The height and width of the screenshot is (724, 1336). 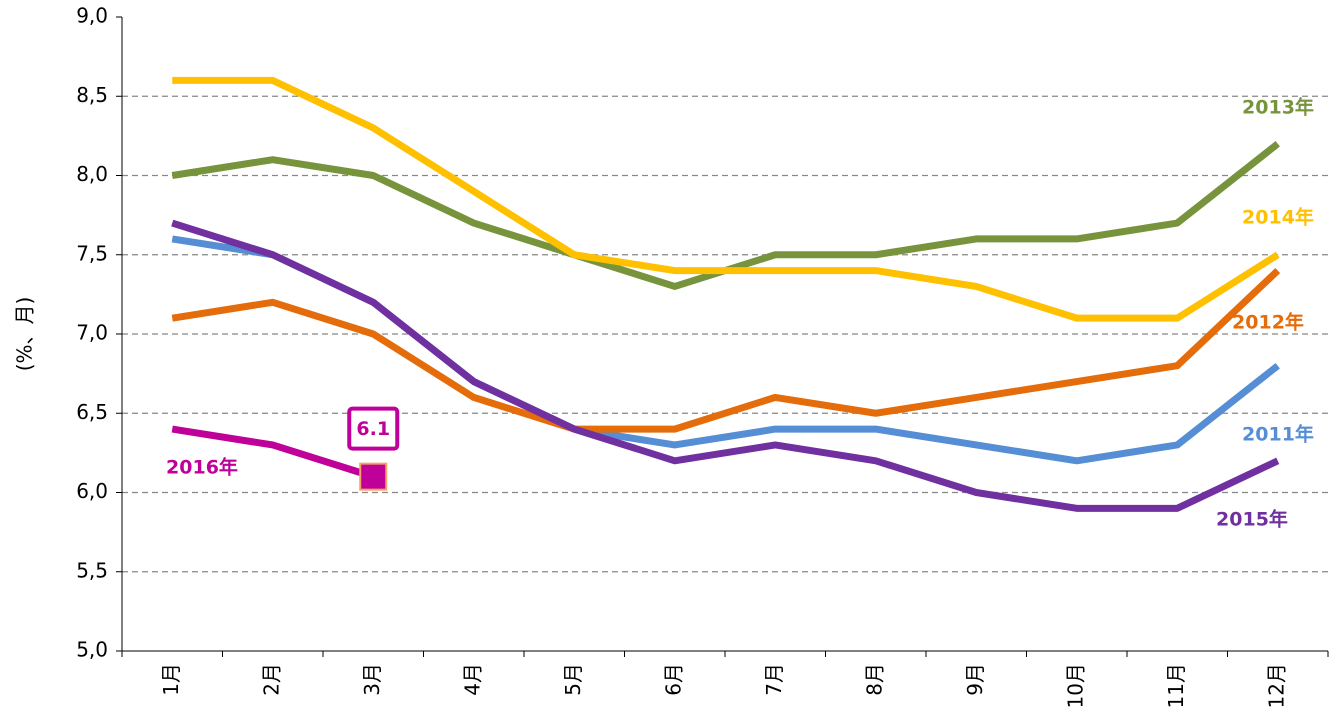 What do you see at coordinates (1278, 434) in the screenshot?
I see `series-label: 2011年` at bounding box center [1278, 434].